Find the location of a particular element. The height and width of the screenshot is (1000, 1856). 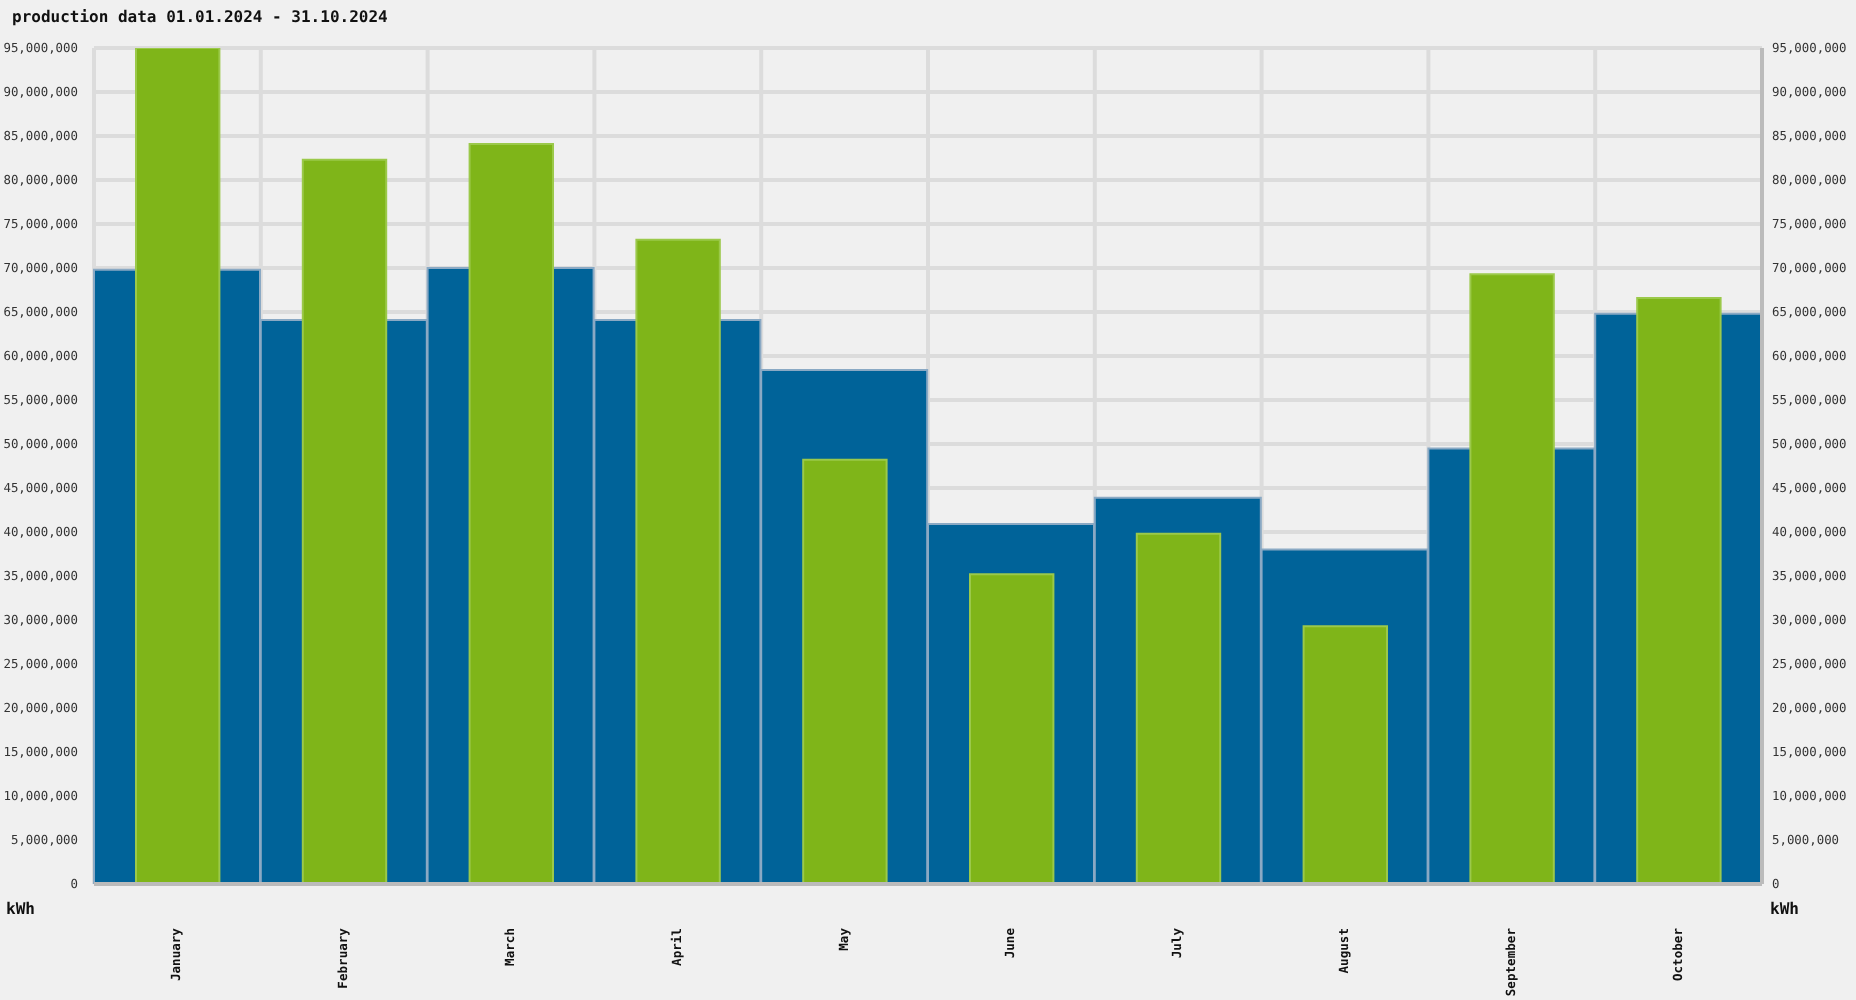

y-axis-title: kWh is located at coordinates (20, 909).